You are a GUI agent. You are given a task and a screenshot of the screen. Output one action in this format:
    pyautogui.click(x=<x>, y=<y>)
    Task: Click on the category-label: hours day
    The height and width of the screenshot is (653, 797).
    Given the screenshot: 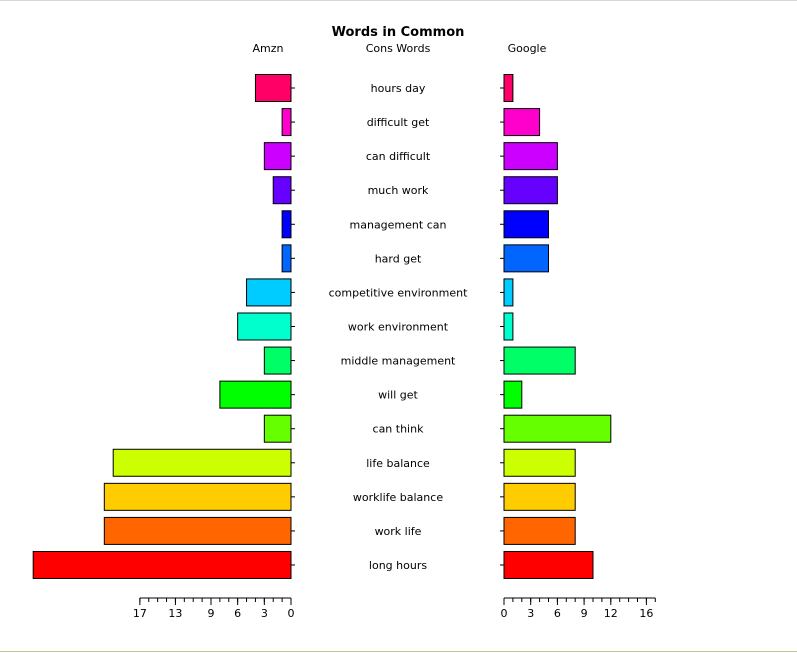 What is the action you would take?
    pyautogui.click(x=398, y=88)
    